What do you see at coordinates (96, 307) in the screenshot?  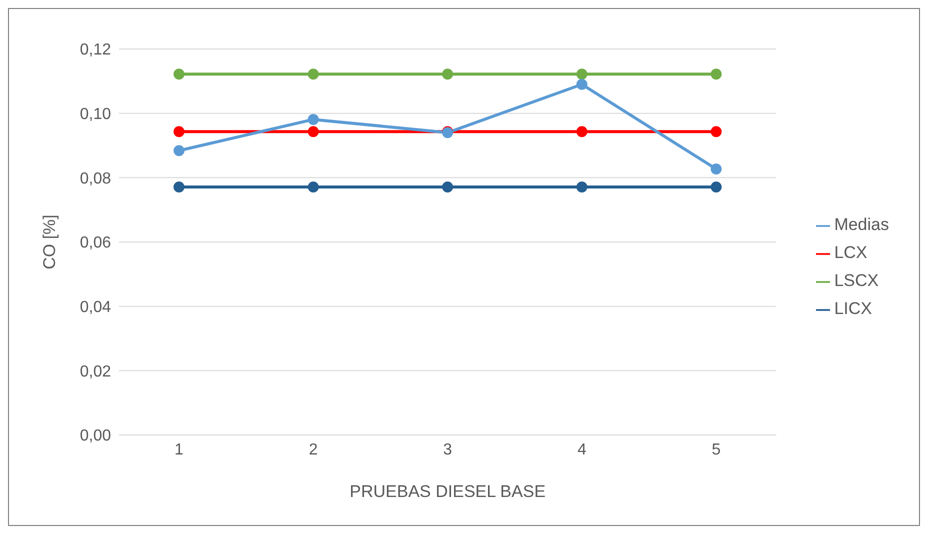 I see `y-tick-label: 0,04` at bounding box center [96, 307].